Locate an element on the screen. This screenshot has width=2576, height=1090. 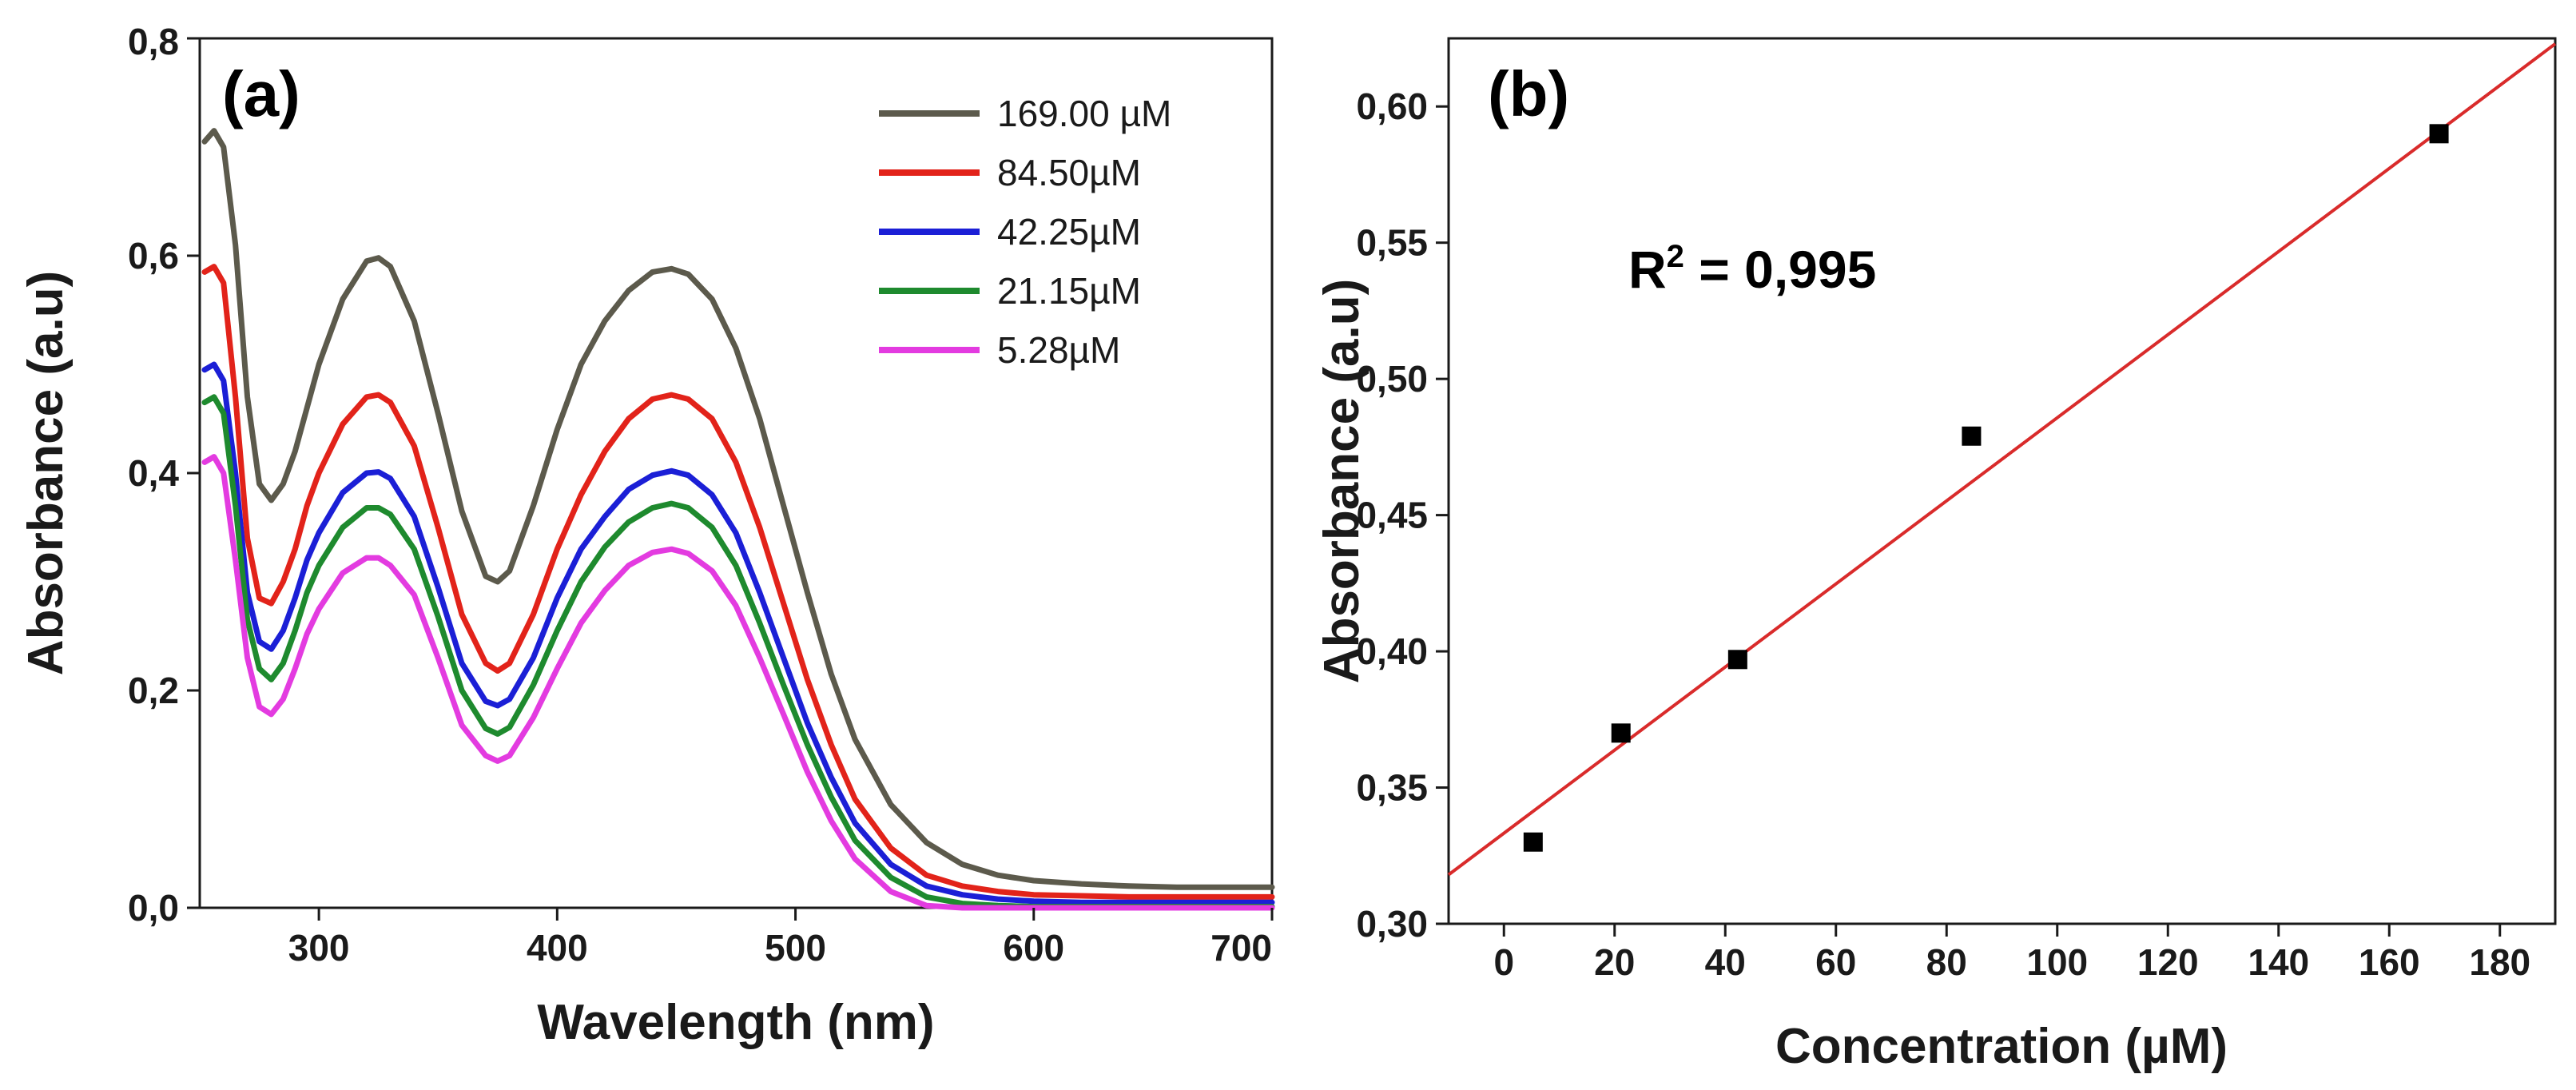
panel-b-x-tick-label: 100 is located at coordinates (2057, 962).